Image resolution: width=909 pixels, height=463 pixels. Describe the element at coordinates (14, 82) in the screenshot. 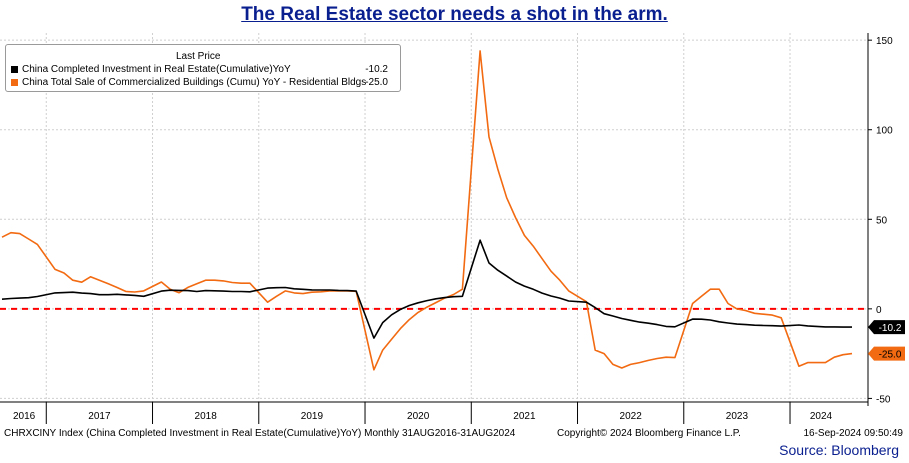

I see `legend-swatch-orange` at that location.